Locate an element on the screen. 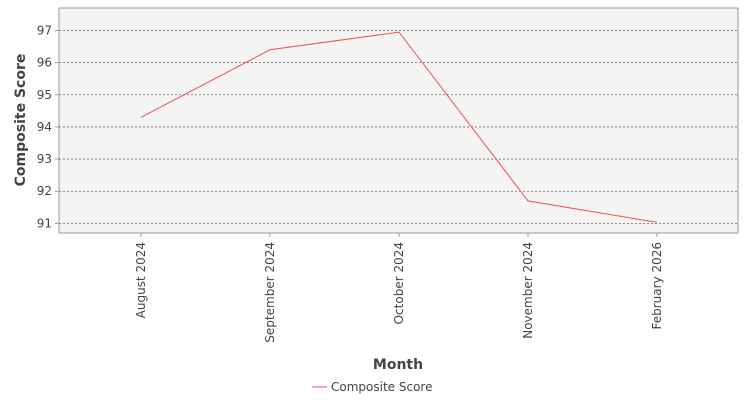 This screenshot has width=750, height=400. x-tick-label: September 2024 is located at coordinates (270, 292).